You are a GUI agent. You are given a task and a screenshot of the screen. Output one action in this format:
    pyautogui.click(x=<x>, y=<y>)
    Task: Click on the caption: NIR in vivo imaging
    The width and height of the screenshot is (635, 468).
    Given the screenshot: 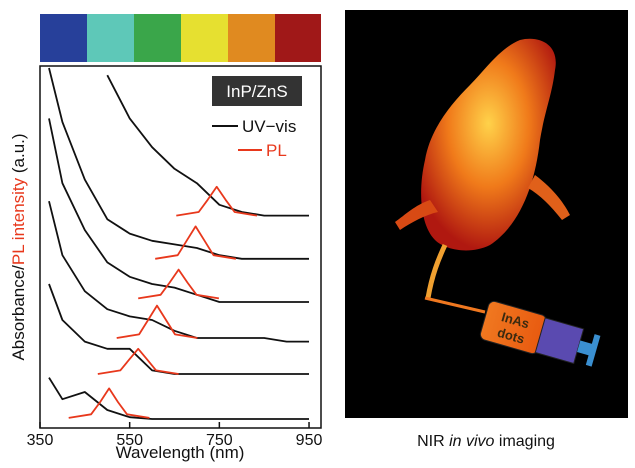 What is the action you would take?
    pyautogui.click(x=486, y=441)
    